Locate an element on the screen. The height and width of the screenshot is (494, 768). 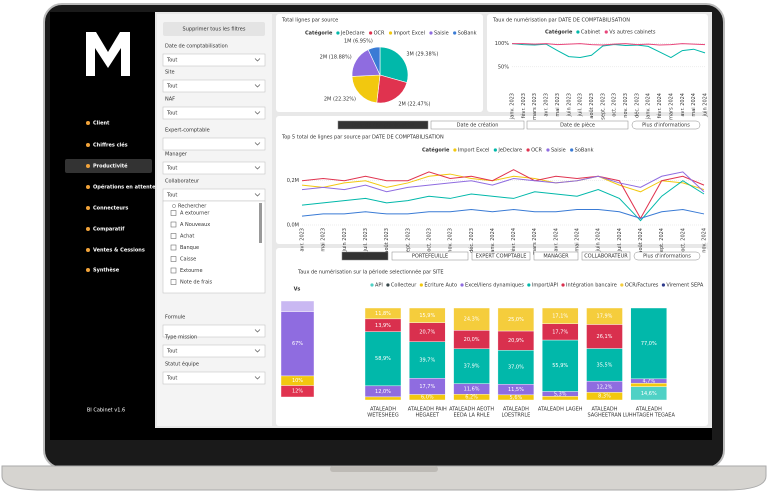
clear-button is located at coordinates (214, 29).